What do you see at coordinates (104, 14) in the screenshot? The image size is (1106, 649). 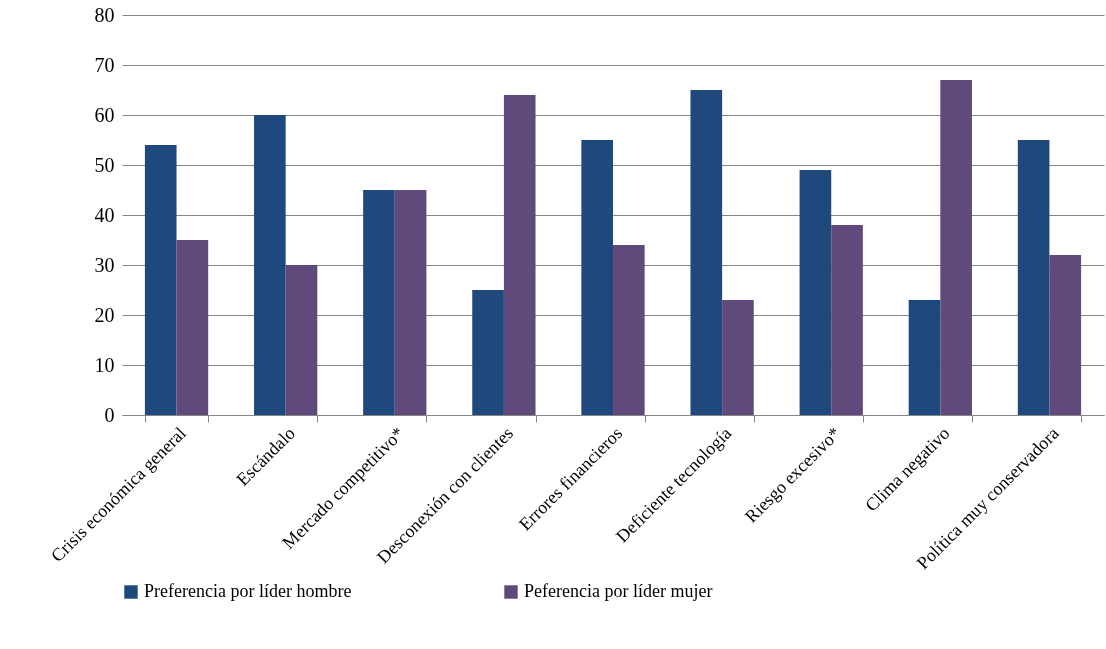 I see `y-tick-label: 80` at bounding box center [104, 14].